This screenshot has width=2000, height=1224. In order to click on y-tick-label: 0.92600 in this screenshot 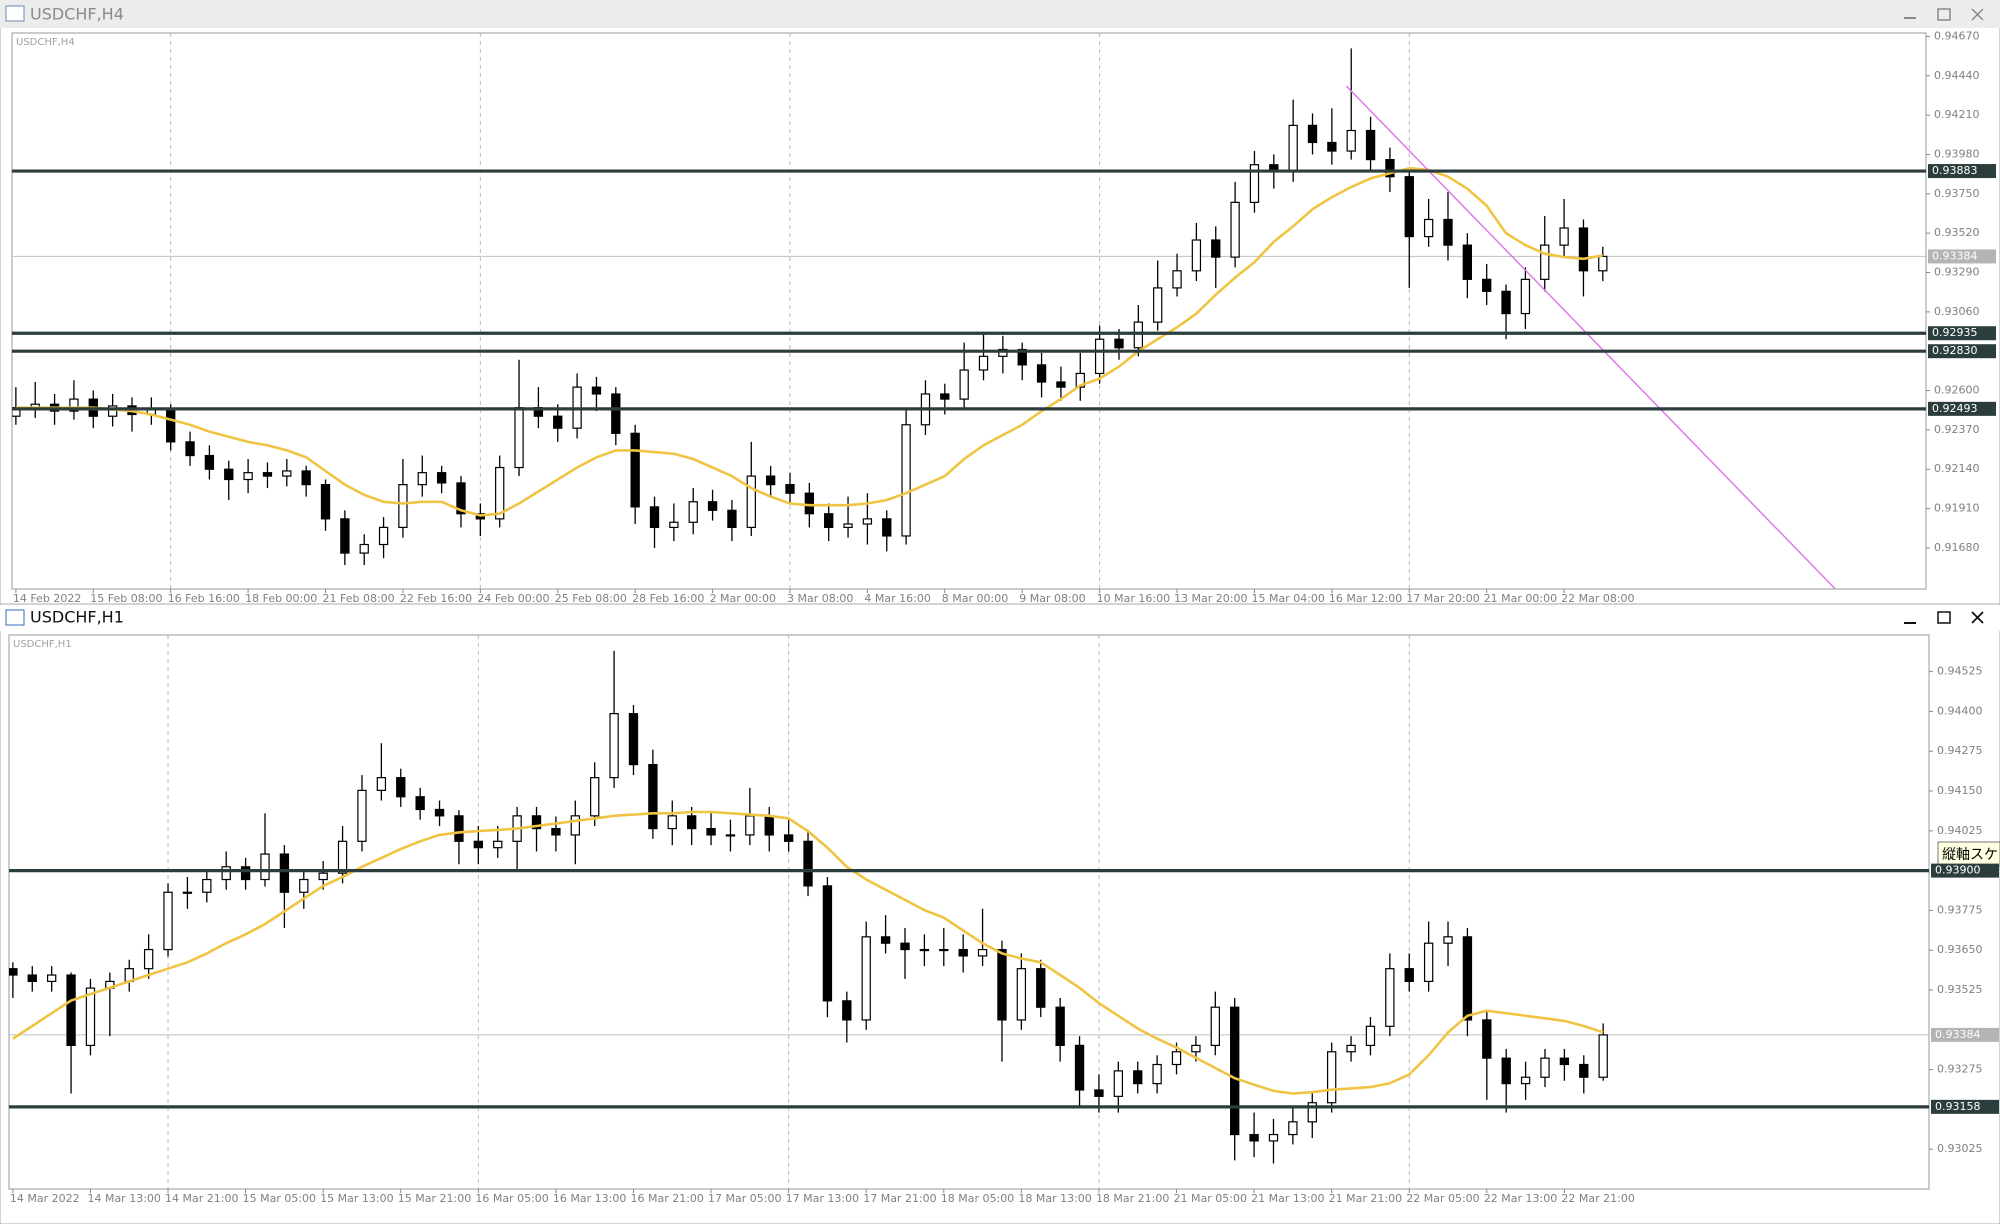, I will do `click(1957, 390)`.